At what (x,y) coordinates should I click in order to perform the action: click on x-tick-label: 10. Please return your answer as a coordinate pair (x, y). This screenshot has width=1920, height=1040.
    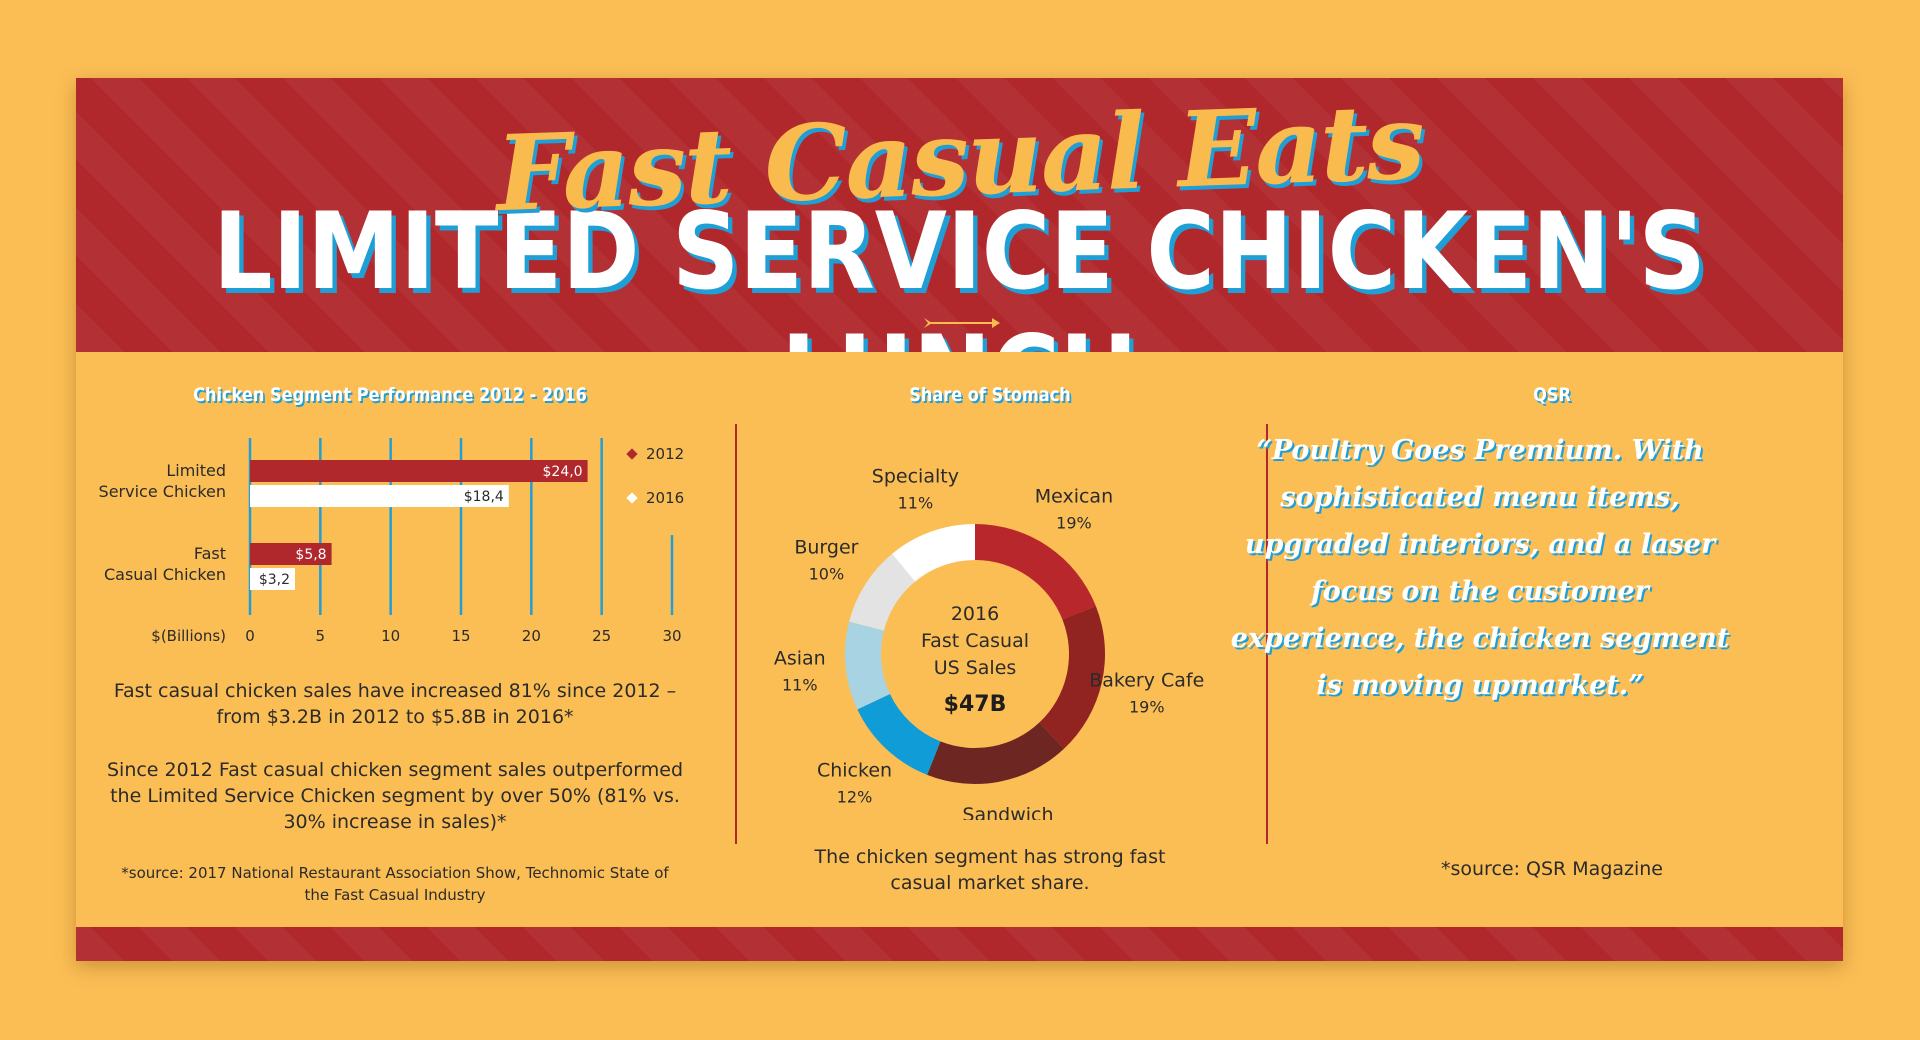
    Looking at the image, I should click on (390, 636).